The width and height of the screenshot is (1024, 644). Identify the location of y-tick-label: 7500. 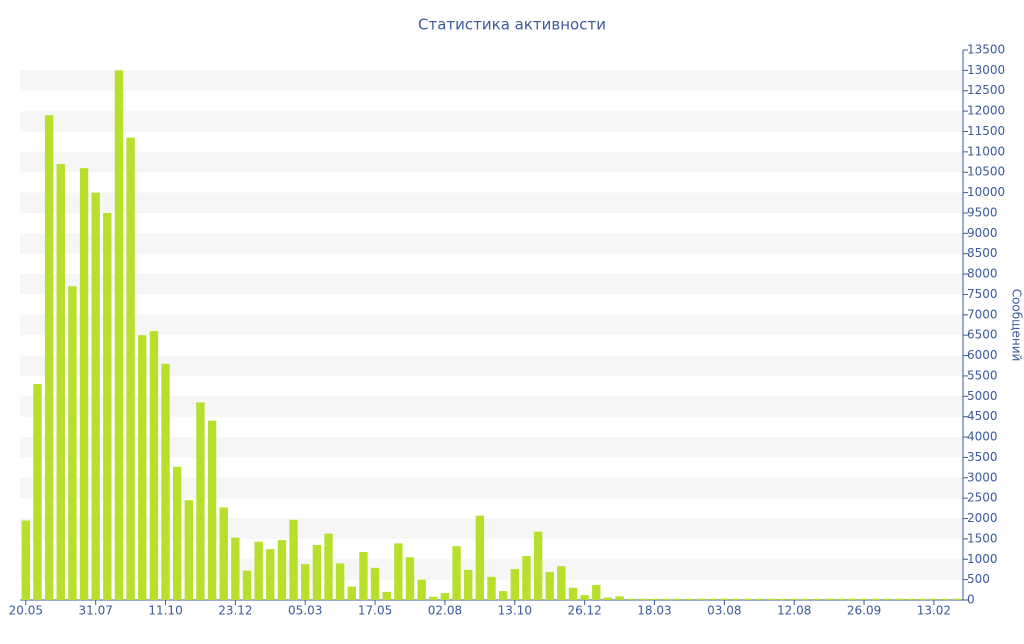
(982, 294).